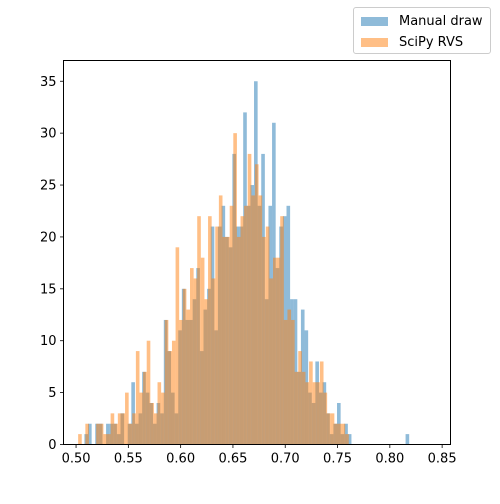 The image size is (500, 504). What do you see at coordinates (431, 42) in the screenshot?
I see `legend-label-scipy-rvs: SciPy RVS` at bounding box center [431, 42].